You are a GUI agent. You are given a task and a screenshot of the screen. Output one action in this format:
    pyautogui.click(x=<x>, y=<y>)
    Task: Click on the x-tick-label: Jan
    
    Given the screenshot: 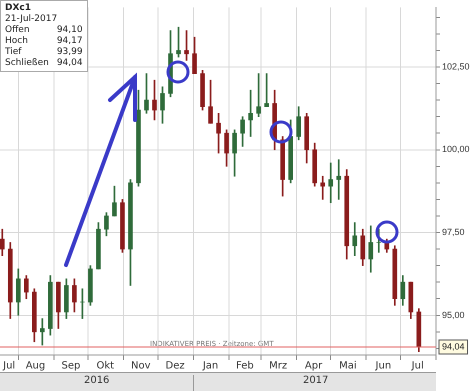 What is the action you would take?
    pyautogui.click(x=210, y=366)
    